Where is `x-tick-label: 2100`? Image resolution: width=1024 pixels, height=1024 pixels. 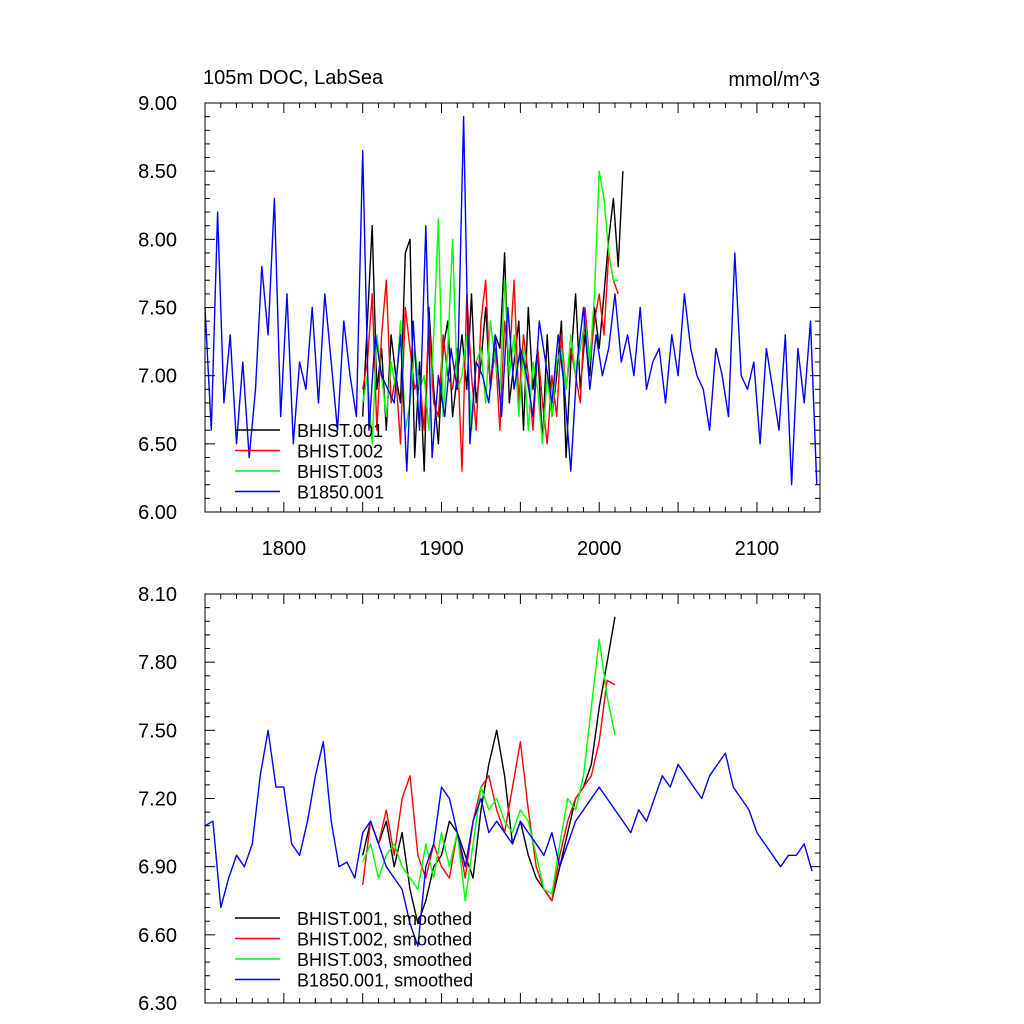 x-tick-label: 2100 is located at coordinates (757, 549).